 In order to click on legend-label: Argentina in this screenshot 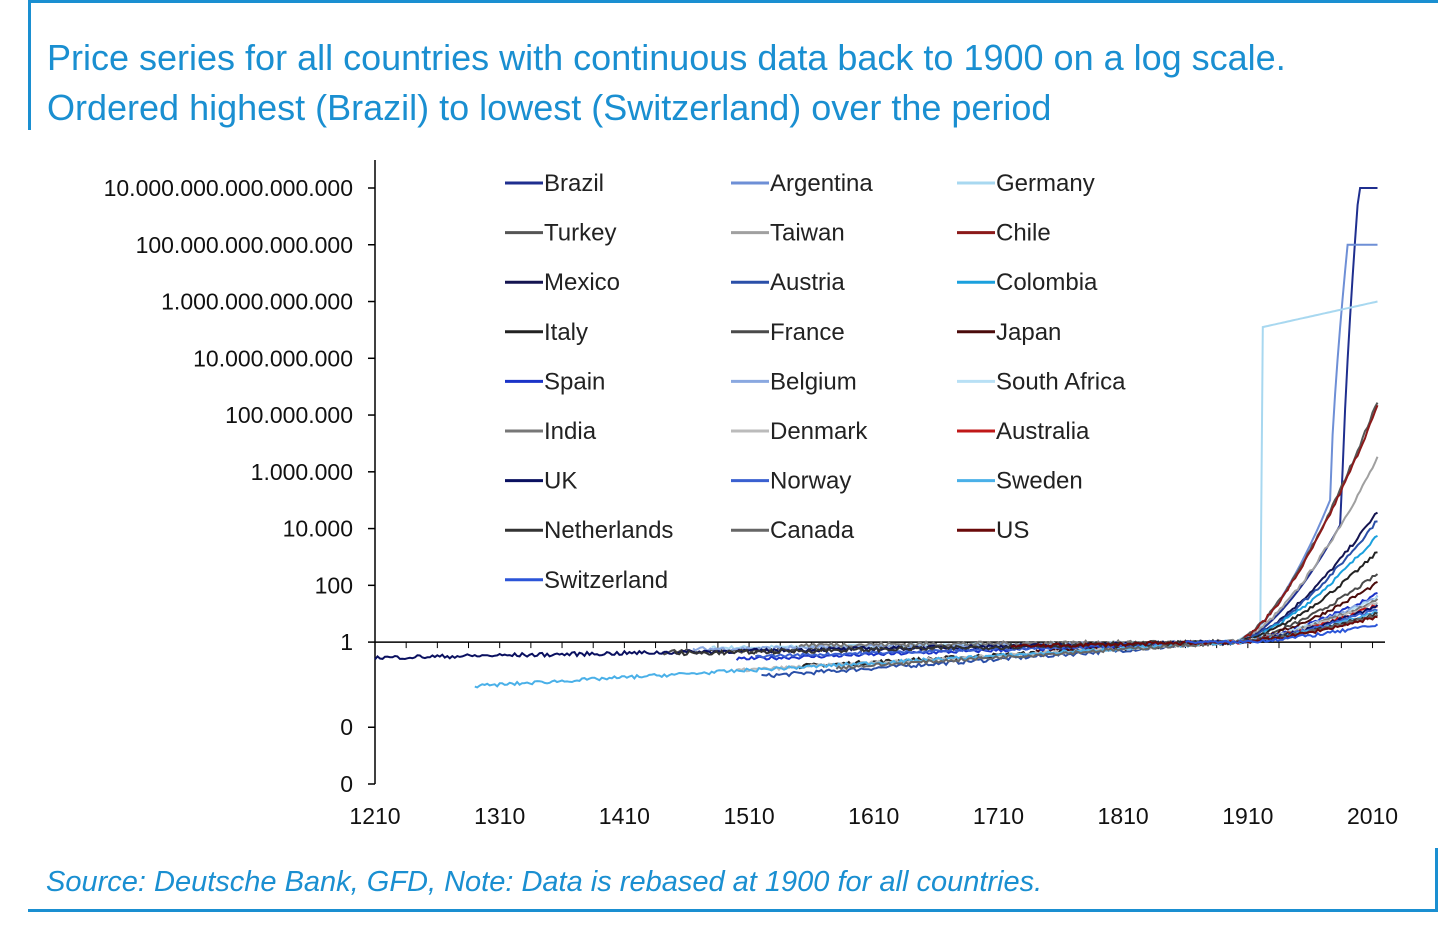, I will do `click(821, 183)`.